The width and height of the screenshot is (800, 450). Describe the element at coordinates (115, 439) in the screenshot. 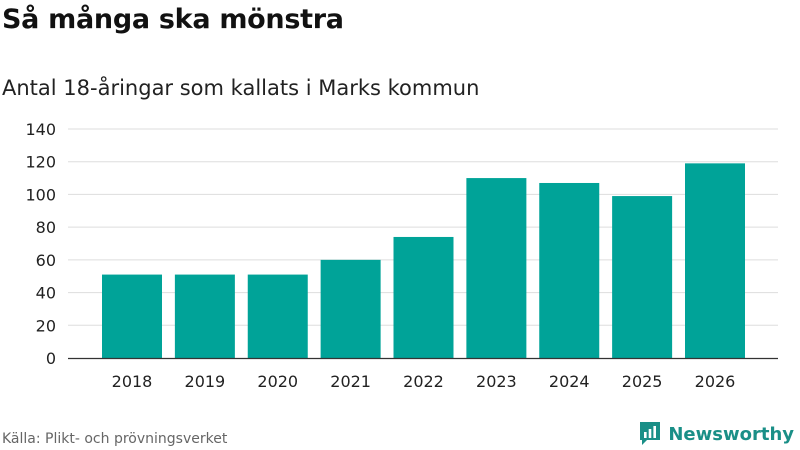

I see `source-note: Källa: Plikt- och prövningsverket` at that location.